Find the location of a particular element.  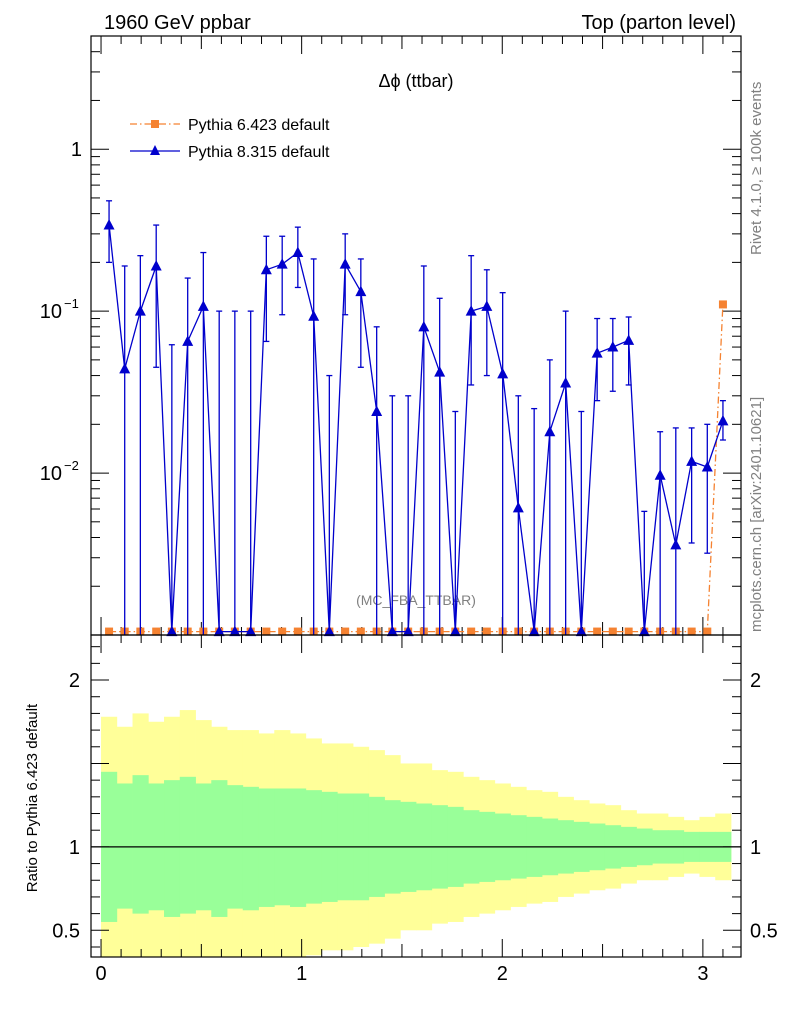

ratio-y-tick-label-left: 1 is located at coordinates (74, 848).